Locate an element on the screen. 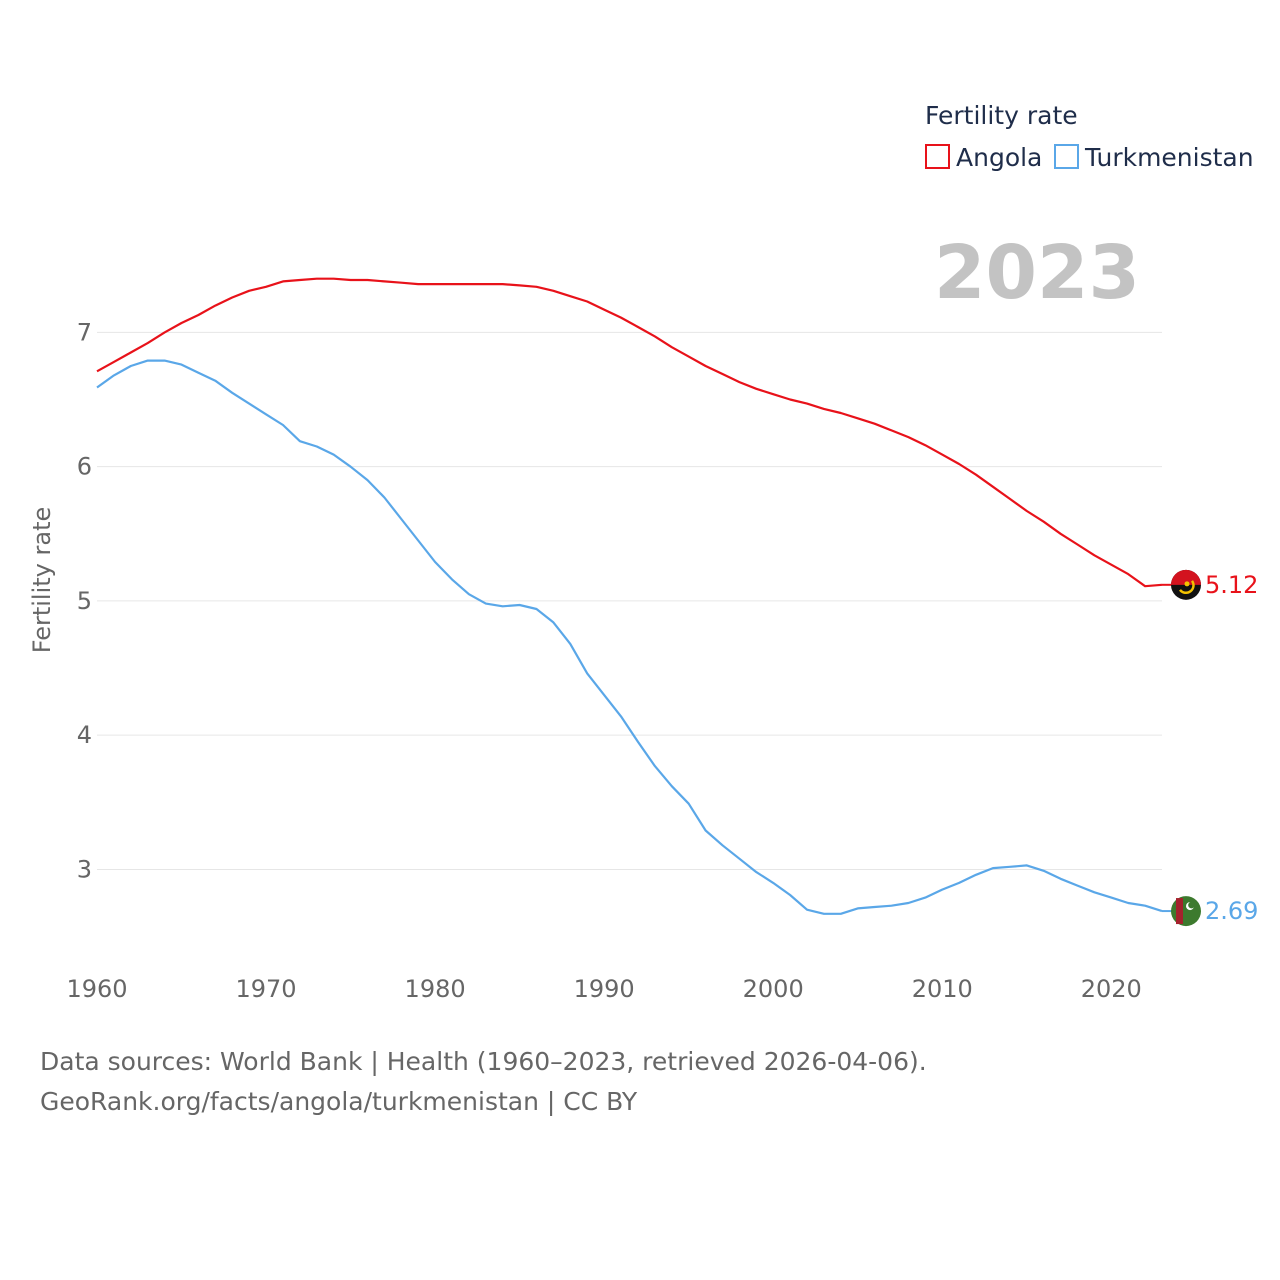 Image resolution: width=1280 pixels, height=1280 pixels. x-tick-label-1990: 1990 is located at coordinates (604, 989).